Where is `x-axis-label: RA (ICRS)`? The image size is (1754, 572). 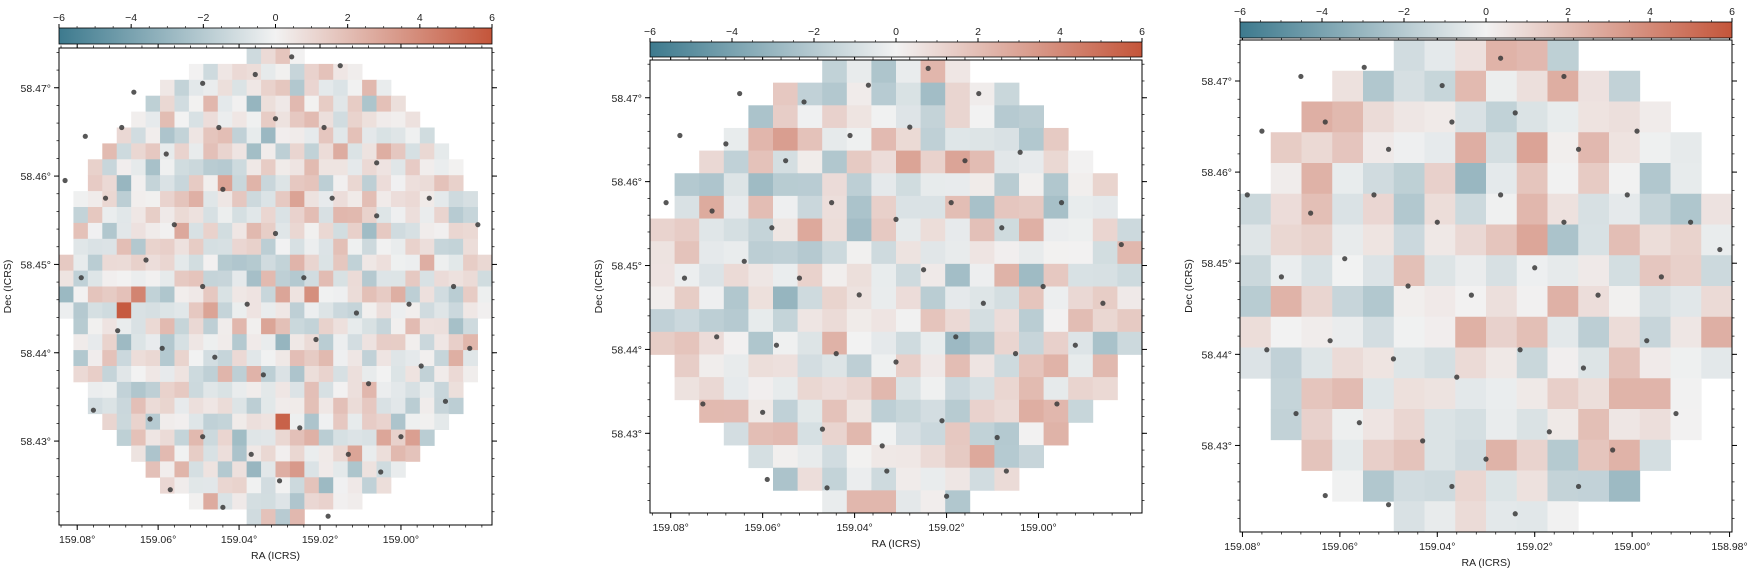
x-axis-label: RA (ICRS) is located at coordinates (1485, 563).